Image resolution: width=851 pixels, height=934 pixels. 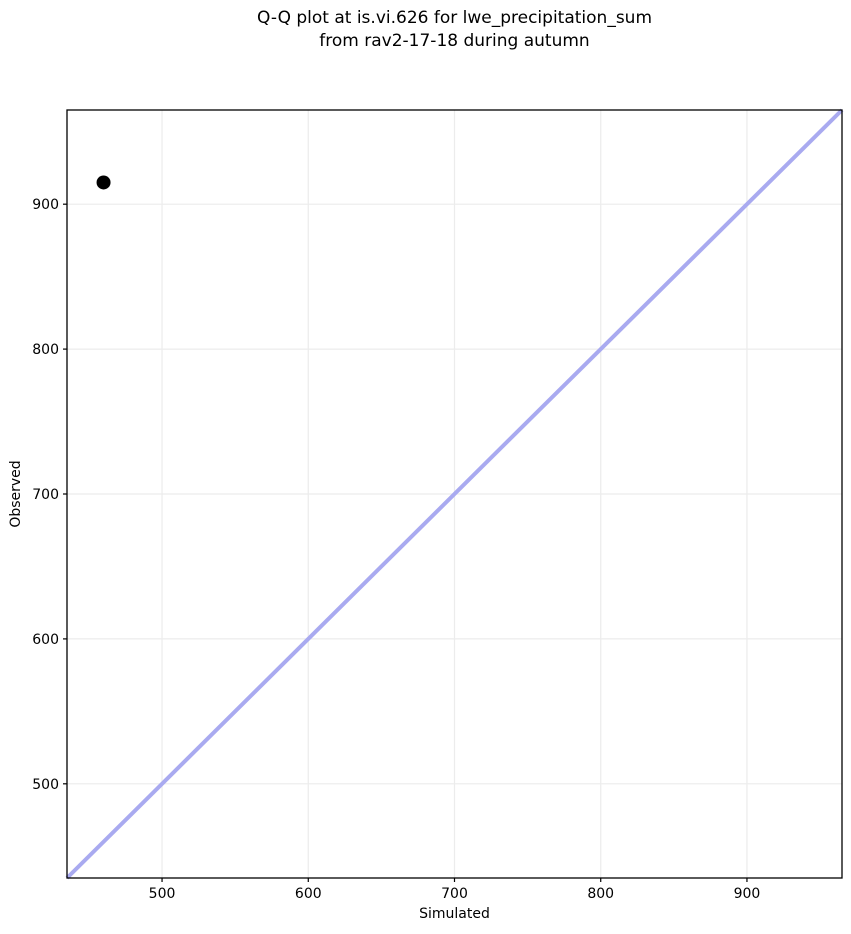 What do you see at coordinates (103, 182) in the screenshot?
I see `data-point` at bounding box center [103, 182].